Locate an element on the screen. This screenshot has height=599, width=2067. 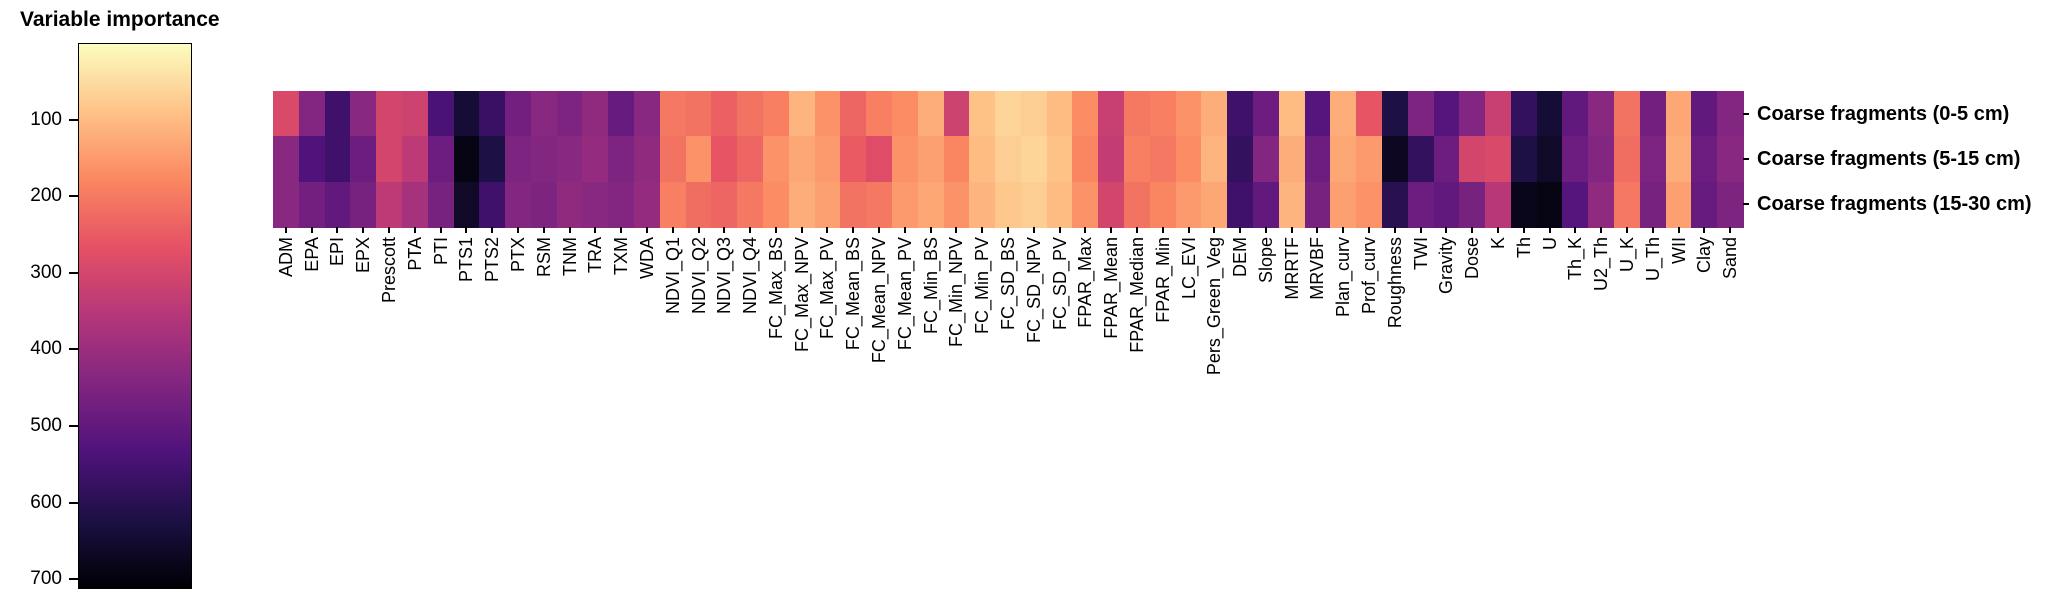
column-label: FC_Min_NPV is located at coordinates (956, 292).